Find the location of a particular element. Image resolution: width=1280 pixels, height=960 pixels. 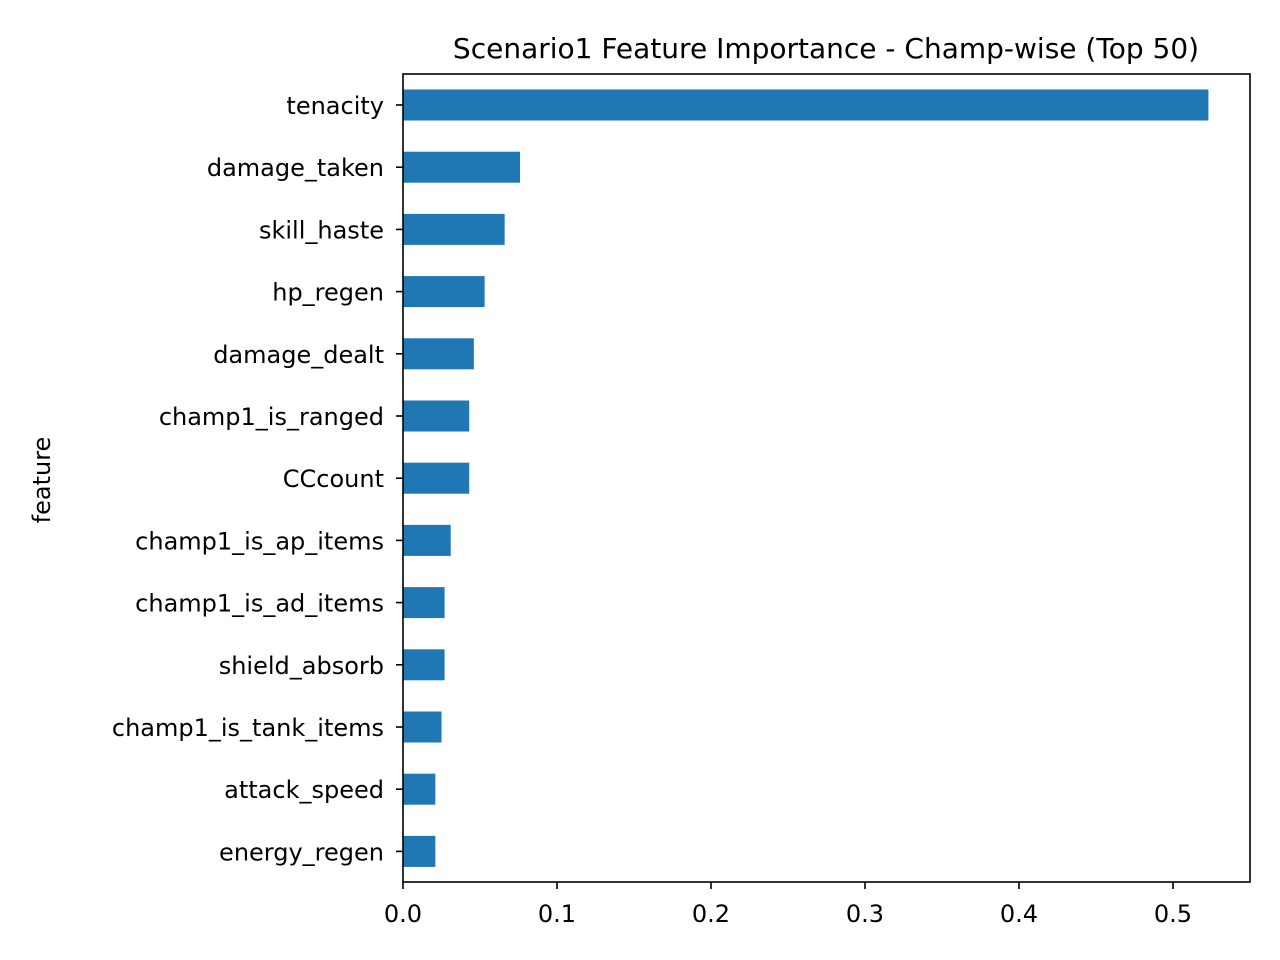

bar-hp-regen is located at coordinates (444, 292).